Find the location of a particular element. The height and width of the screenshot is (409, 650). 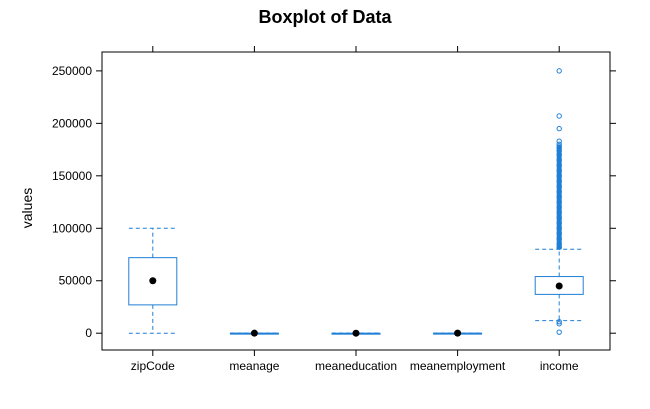

x-tick-label: income is located at coordinates (559, 366).